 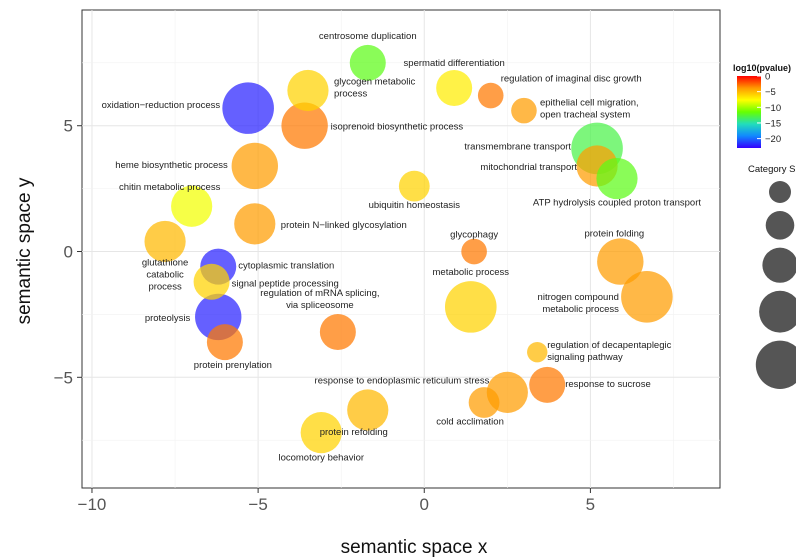 I want to click on y-axis-title: semantic space y, so click(x=24, y=250).